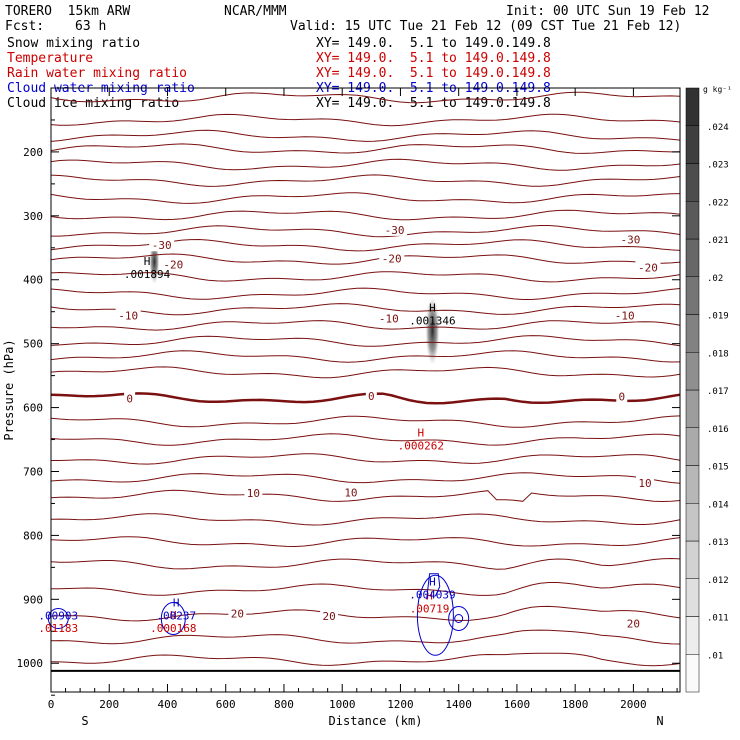 The height and width of the screenshot is (740, 740). Describe the element at coordinates (717, 89) in the screenshot. I see `colorbar-unit: g kg⁻¹` at that location.